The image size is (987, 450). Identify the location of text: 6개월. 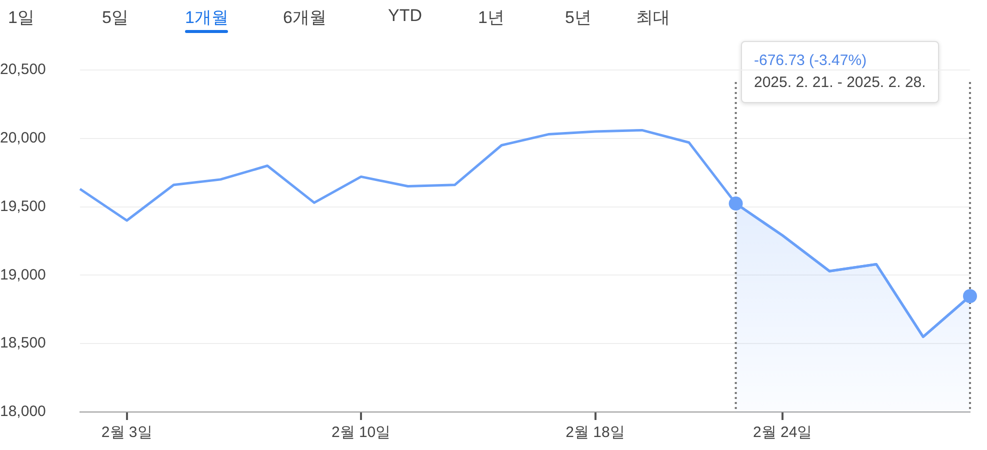
(304, 18).